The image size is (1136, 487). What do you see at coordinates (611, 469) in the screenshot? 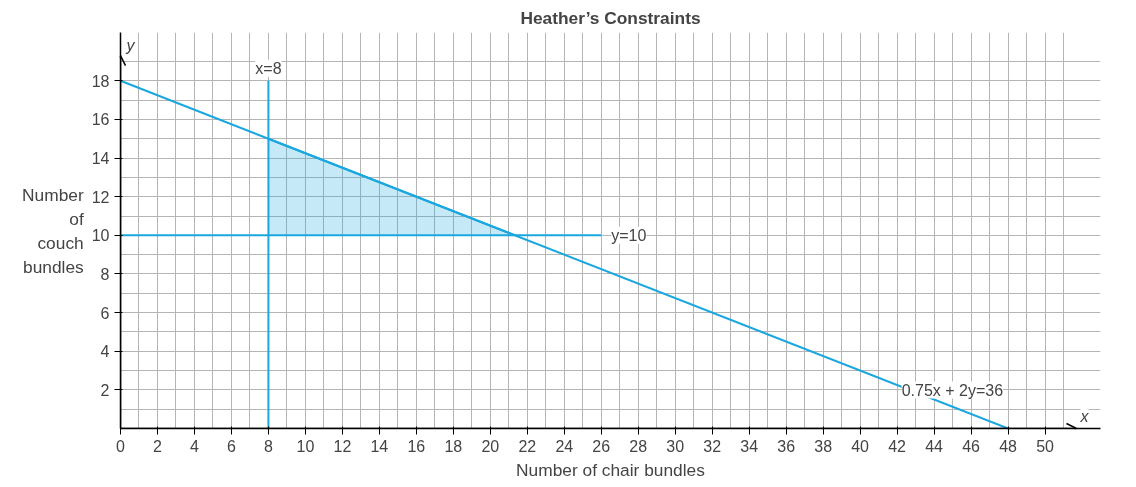
I see `x-axis-title: Number of chair bundles` at bounding box center [611, 469].